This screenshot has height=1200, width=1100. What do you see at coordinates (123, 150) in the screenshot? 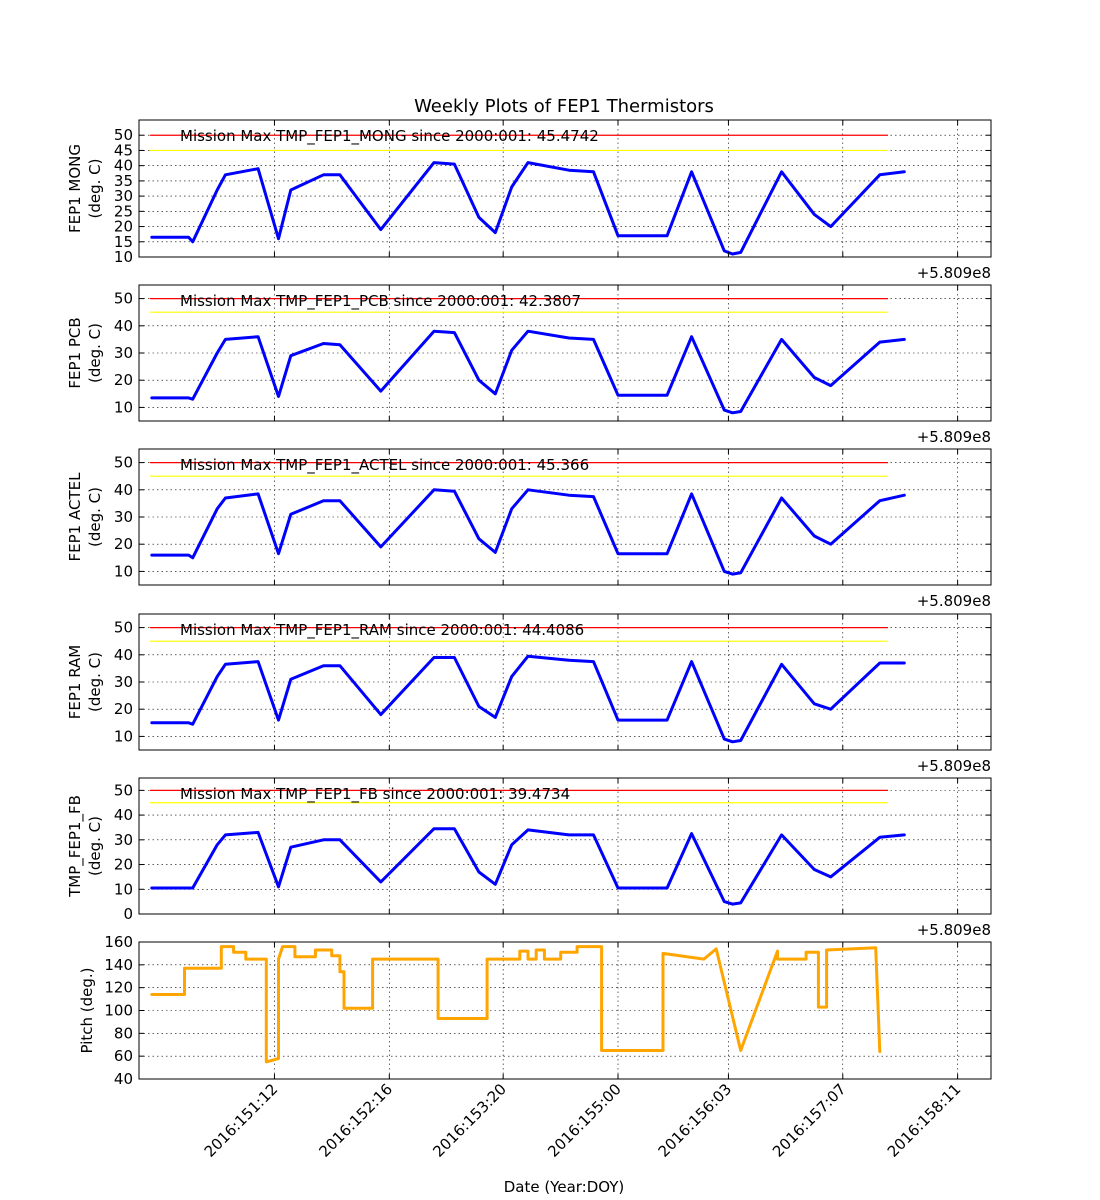
I see `y-tick-label: 45` at bounding box center [123, 150].